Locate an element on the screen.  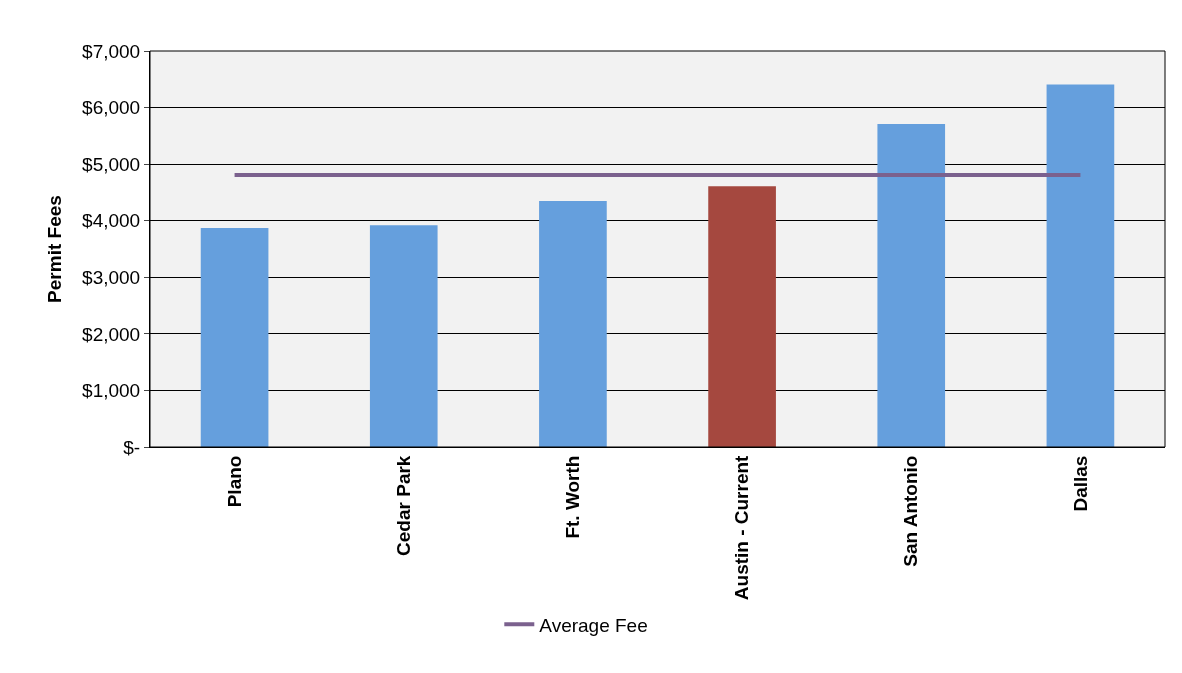
legend-label: Average Fee is located at coordinates (593, 625).